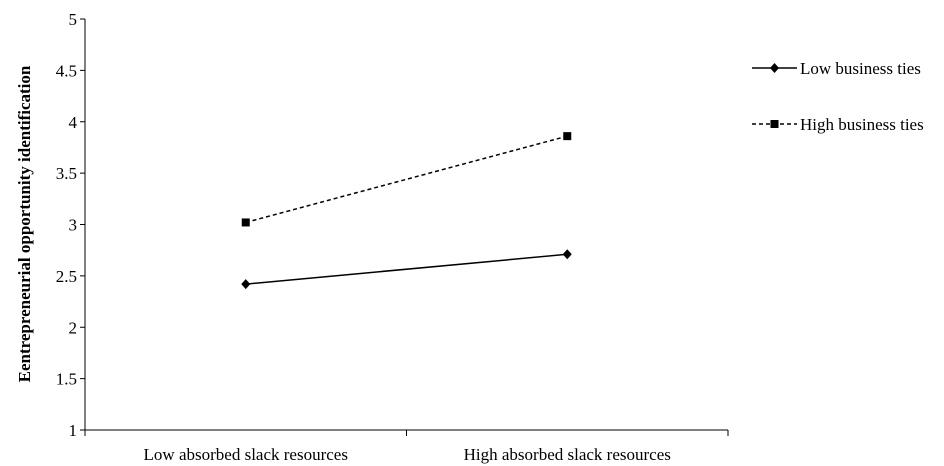 The image size is (944, 466). I want to click on legend-label: High business ties, so click(862, 124).